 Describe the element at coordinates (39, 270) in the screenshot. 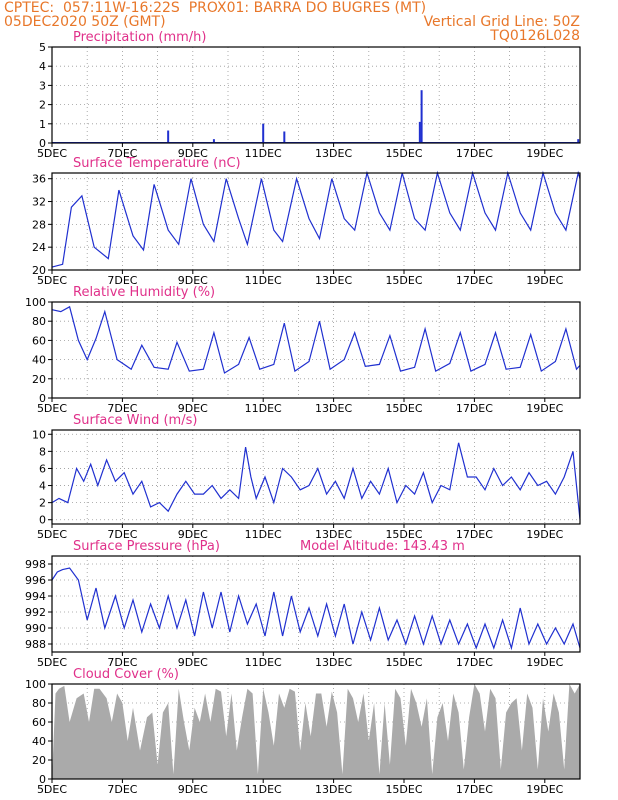

I see `y-tick-label: 20` at that location.